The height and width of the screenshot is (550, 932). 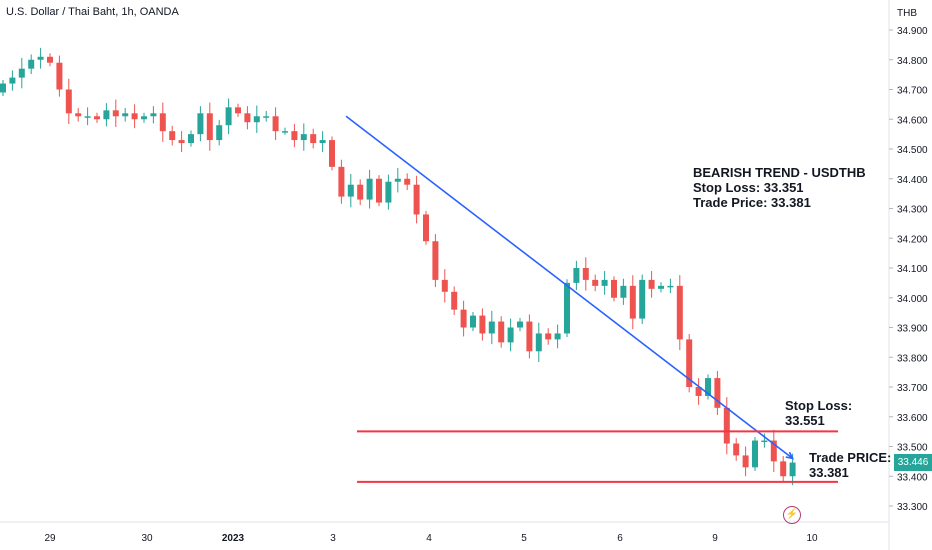 What do you see at coordinates (431, 538) in the screenshot?
I see `time-axis: 29 30 2023 3 4 5 6 9 10` at bounding box center [431, 538].